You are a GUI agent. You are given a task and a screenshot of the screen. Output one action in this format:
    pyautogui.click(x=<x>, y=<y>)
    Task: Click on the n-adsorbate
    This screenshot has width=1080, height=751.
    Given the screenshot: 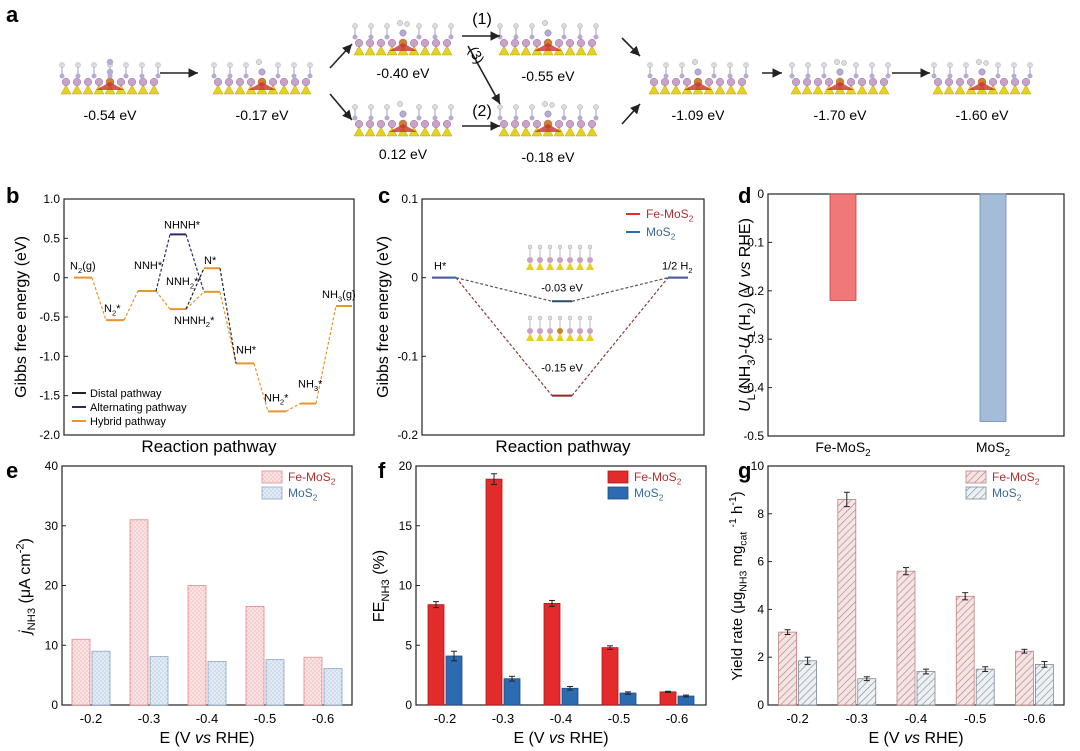 What is the action you would take?
    pyautogui.click(x=262, y=72)
    